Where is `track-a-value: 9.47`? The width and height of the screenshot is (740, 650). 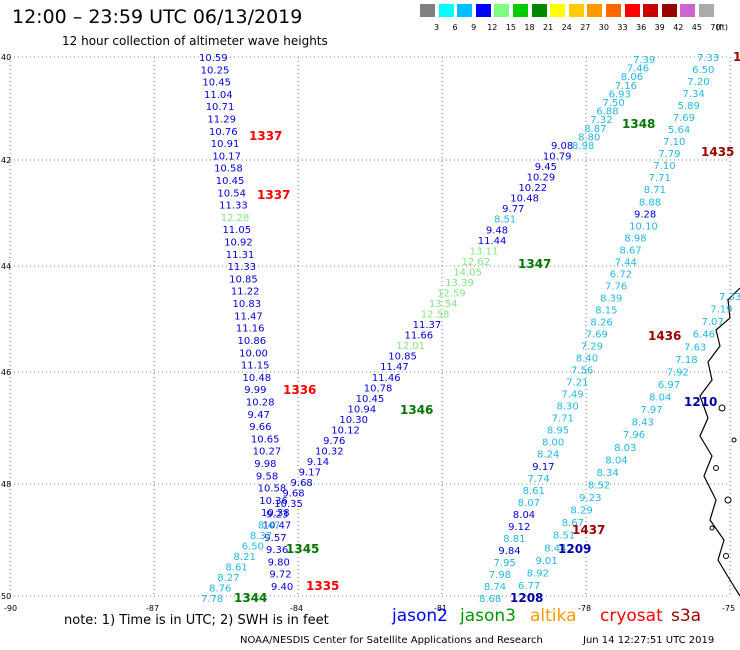
track-a-value: 9.47 is located at coordinates (259, 415).